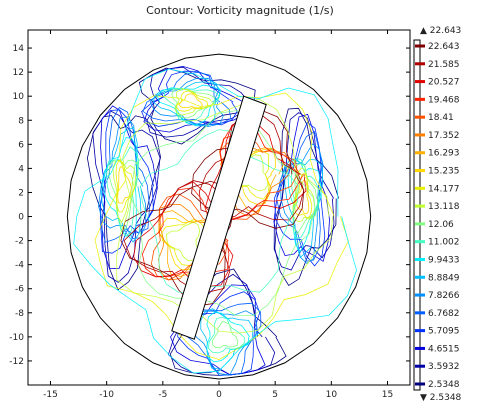  I want to click on colorbar-level-label: 21.585, so click(444, 65).